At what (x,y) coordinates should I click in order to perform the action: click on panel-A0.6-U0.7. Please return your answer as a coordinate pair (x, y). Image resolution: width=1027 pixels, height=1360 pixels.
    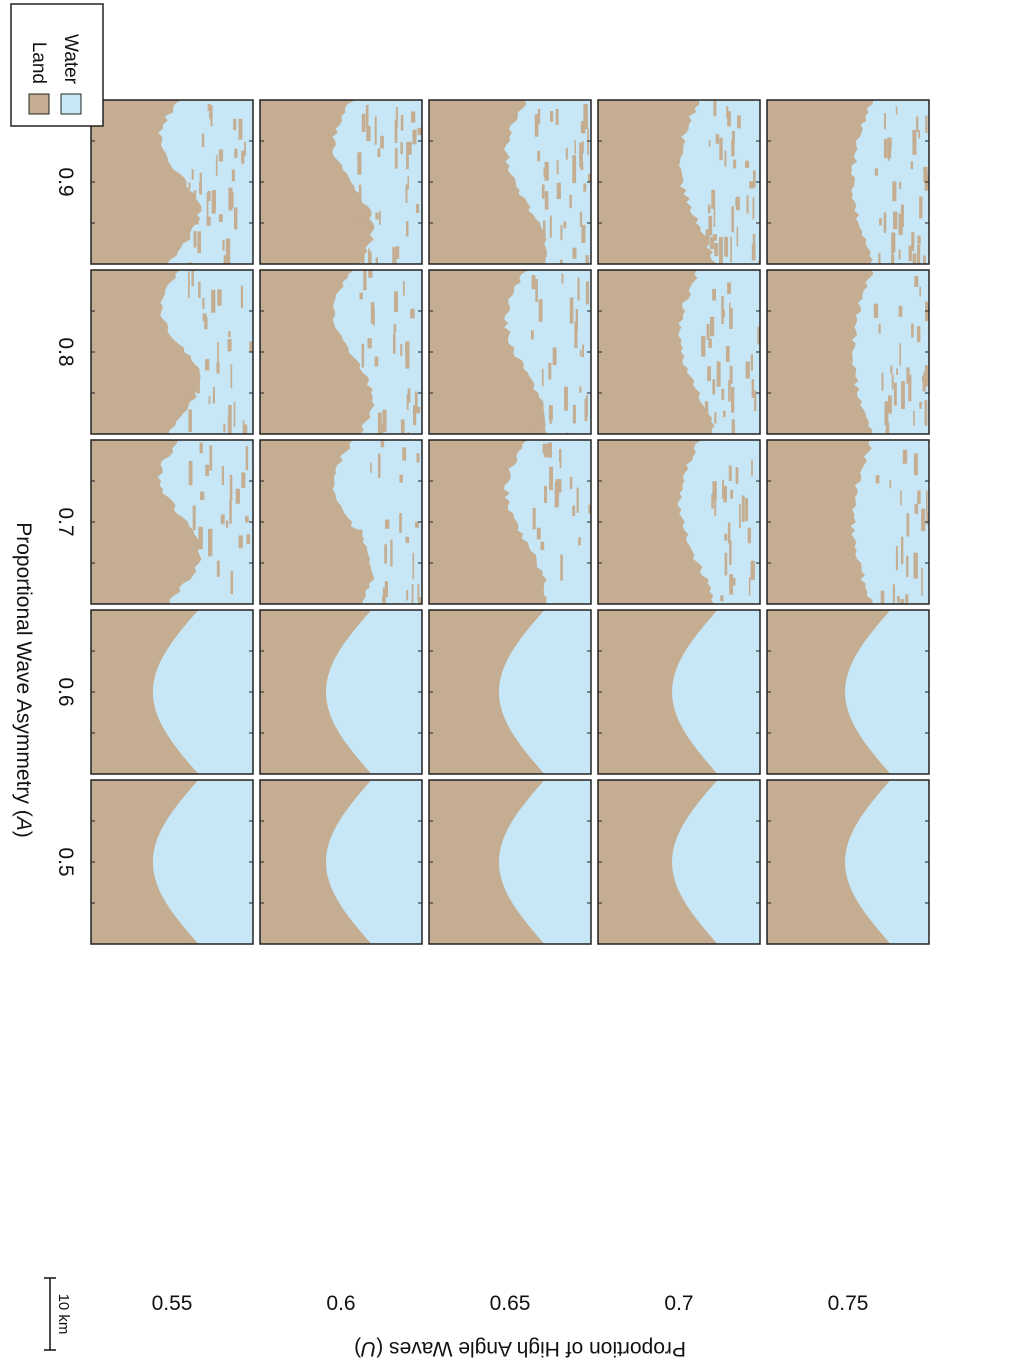
    Looking at the image, I should click on (679, 692).